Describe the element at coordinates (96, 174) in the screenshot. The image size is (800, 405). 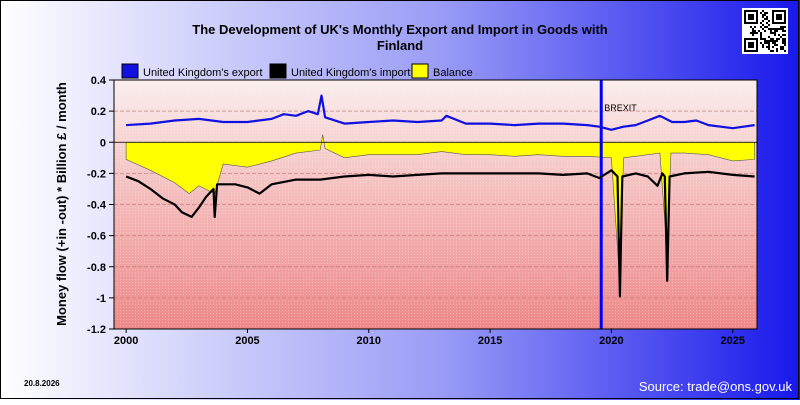
I see `y-tick-label: -0.2` at that location.